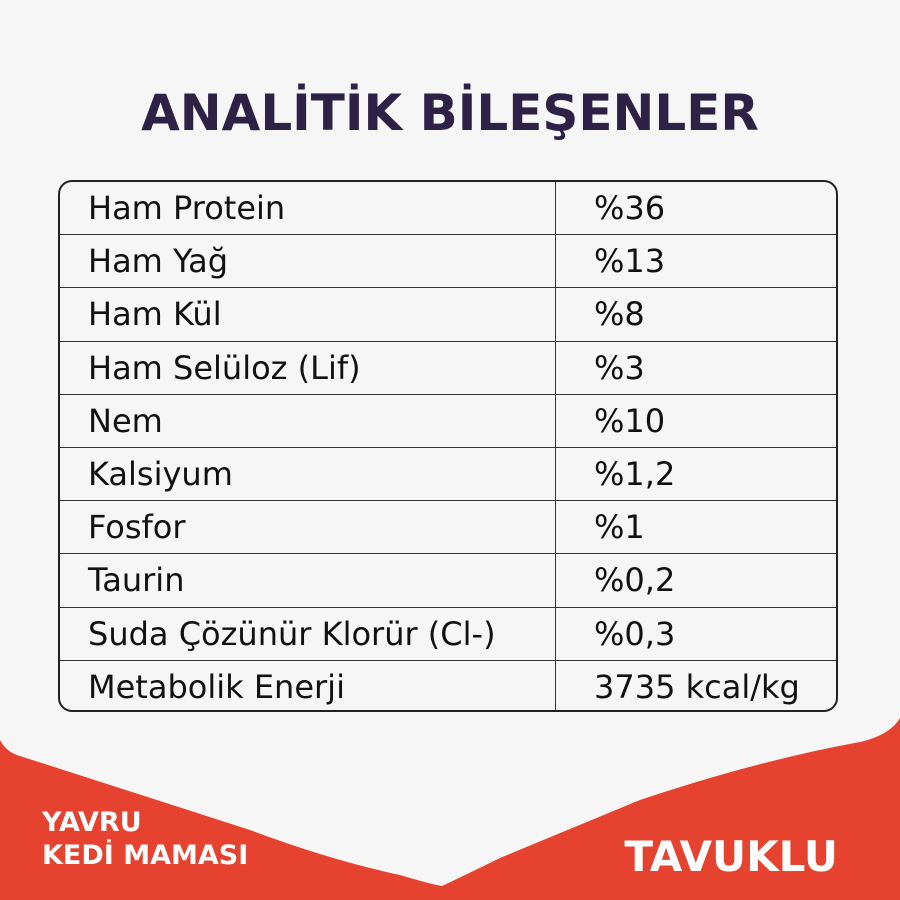  What do you see at coordinates (145, 839) in the screenshot?
I see `product-type-label: YAVRU KEDİ MAMASI` at bounding box center [145, 839].